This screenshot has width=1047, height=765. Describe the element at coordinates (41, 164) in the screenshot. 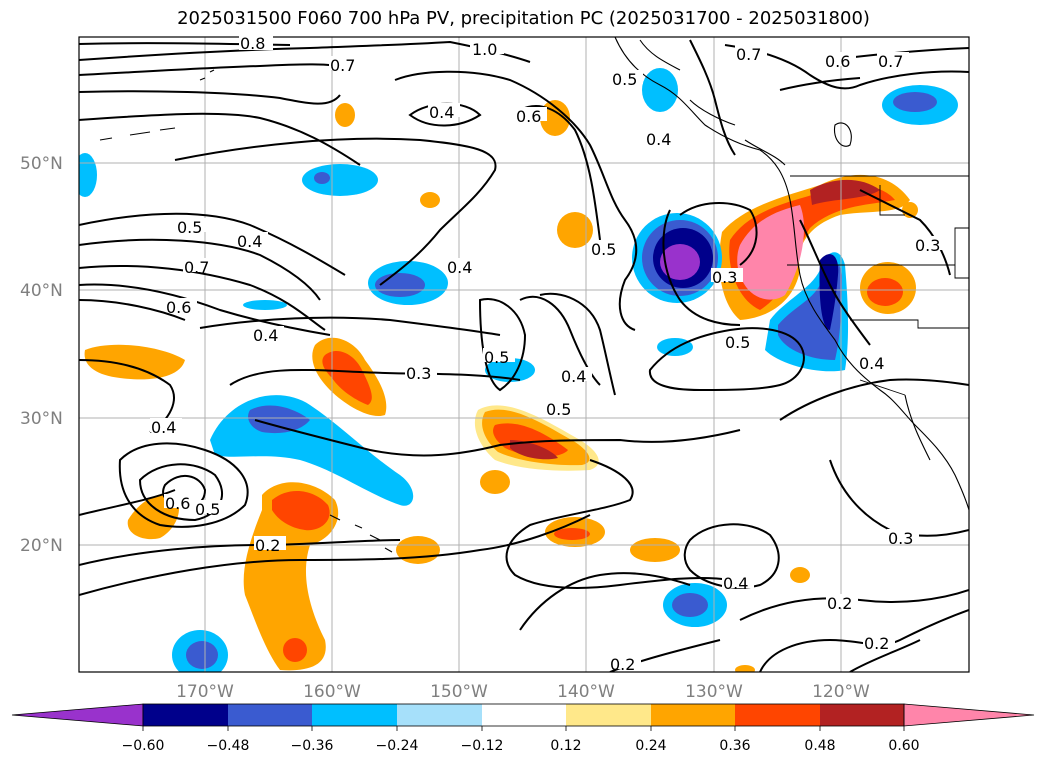

I see `lat-label: 50°N` at that location.